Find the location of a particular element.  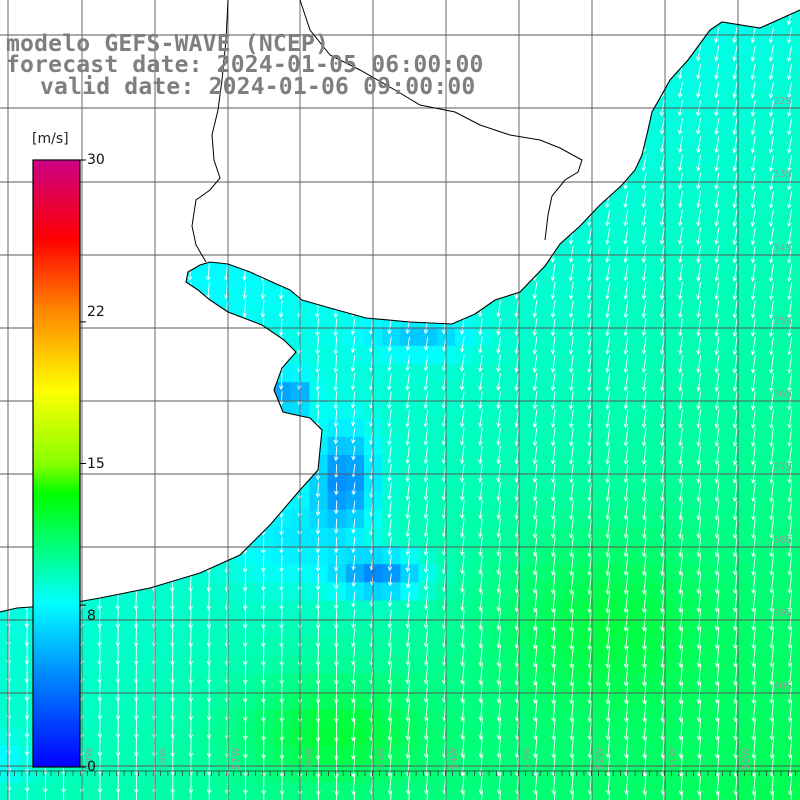

lat-label: 39S is located at coordinates (782, 613).